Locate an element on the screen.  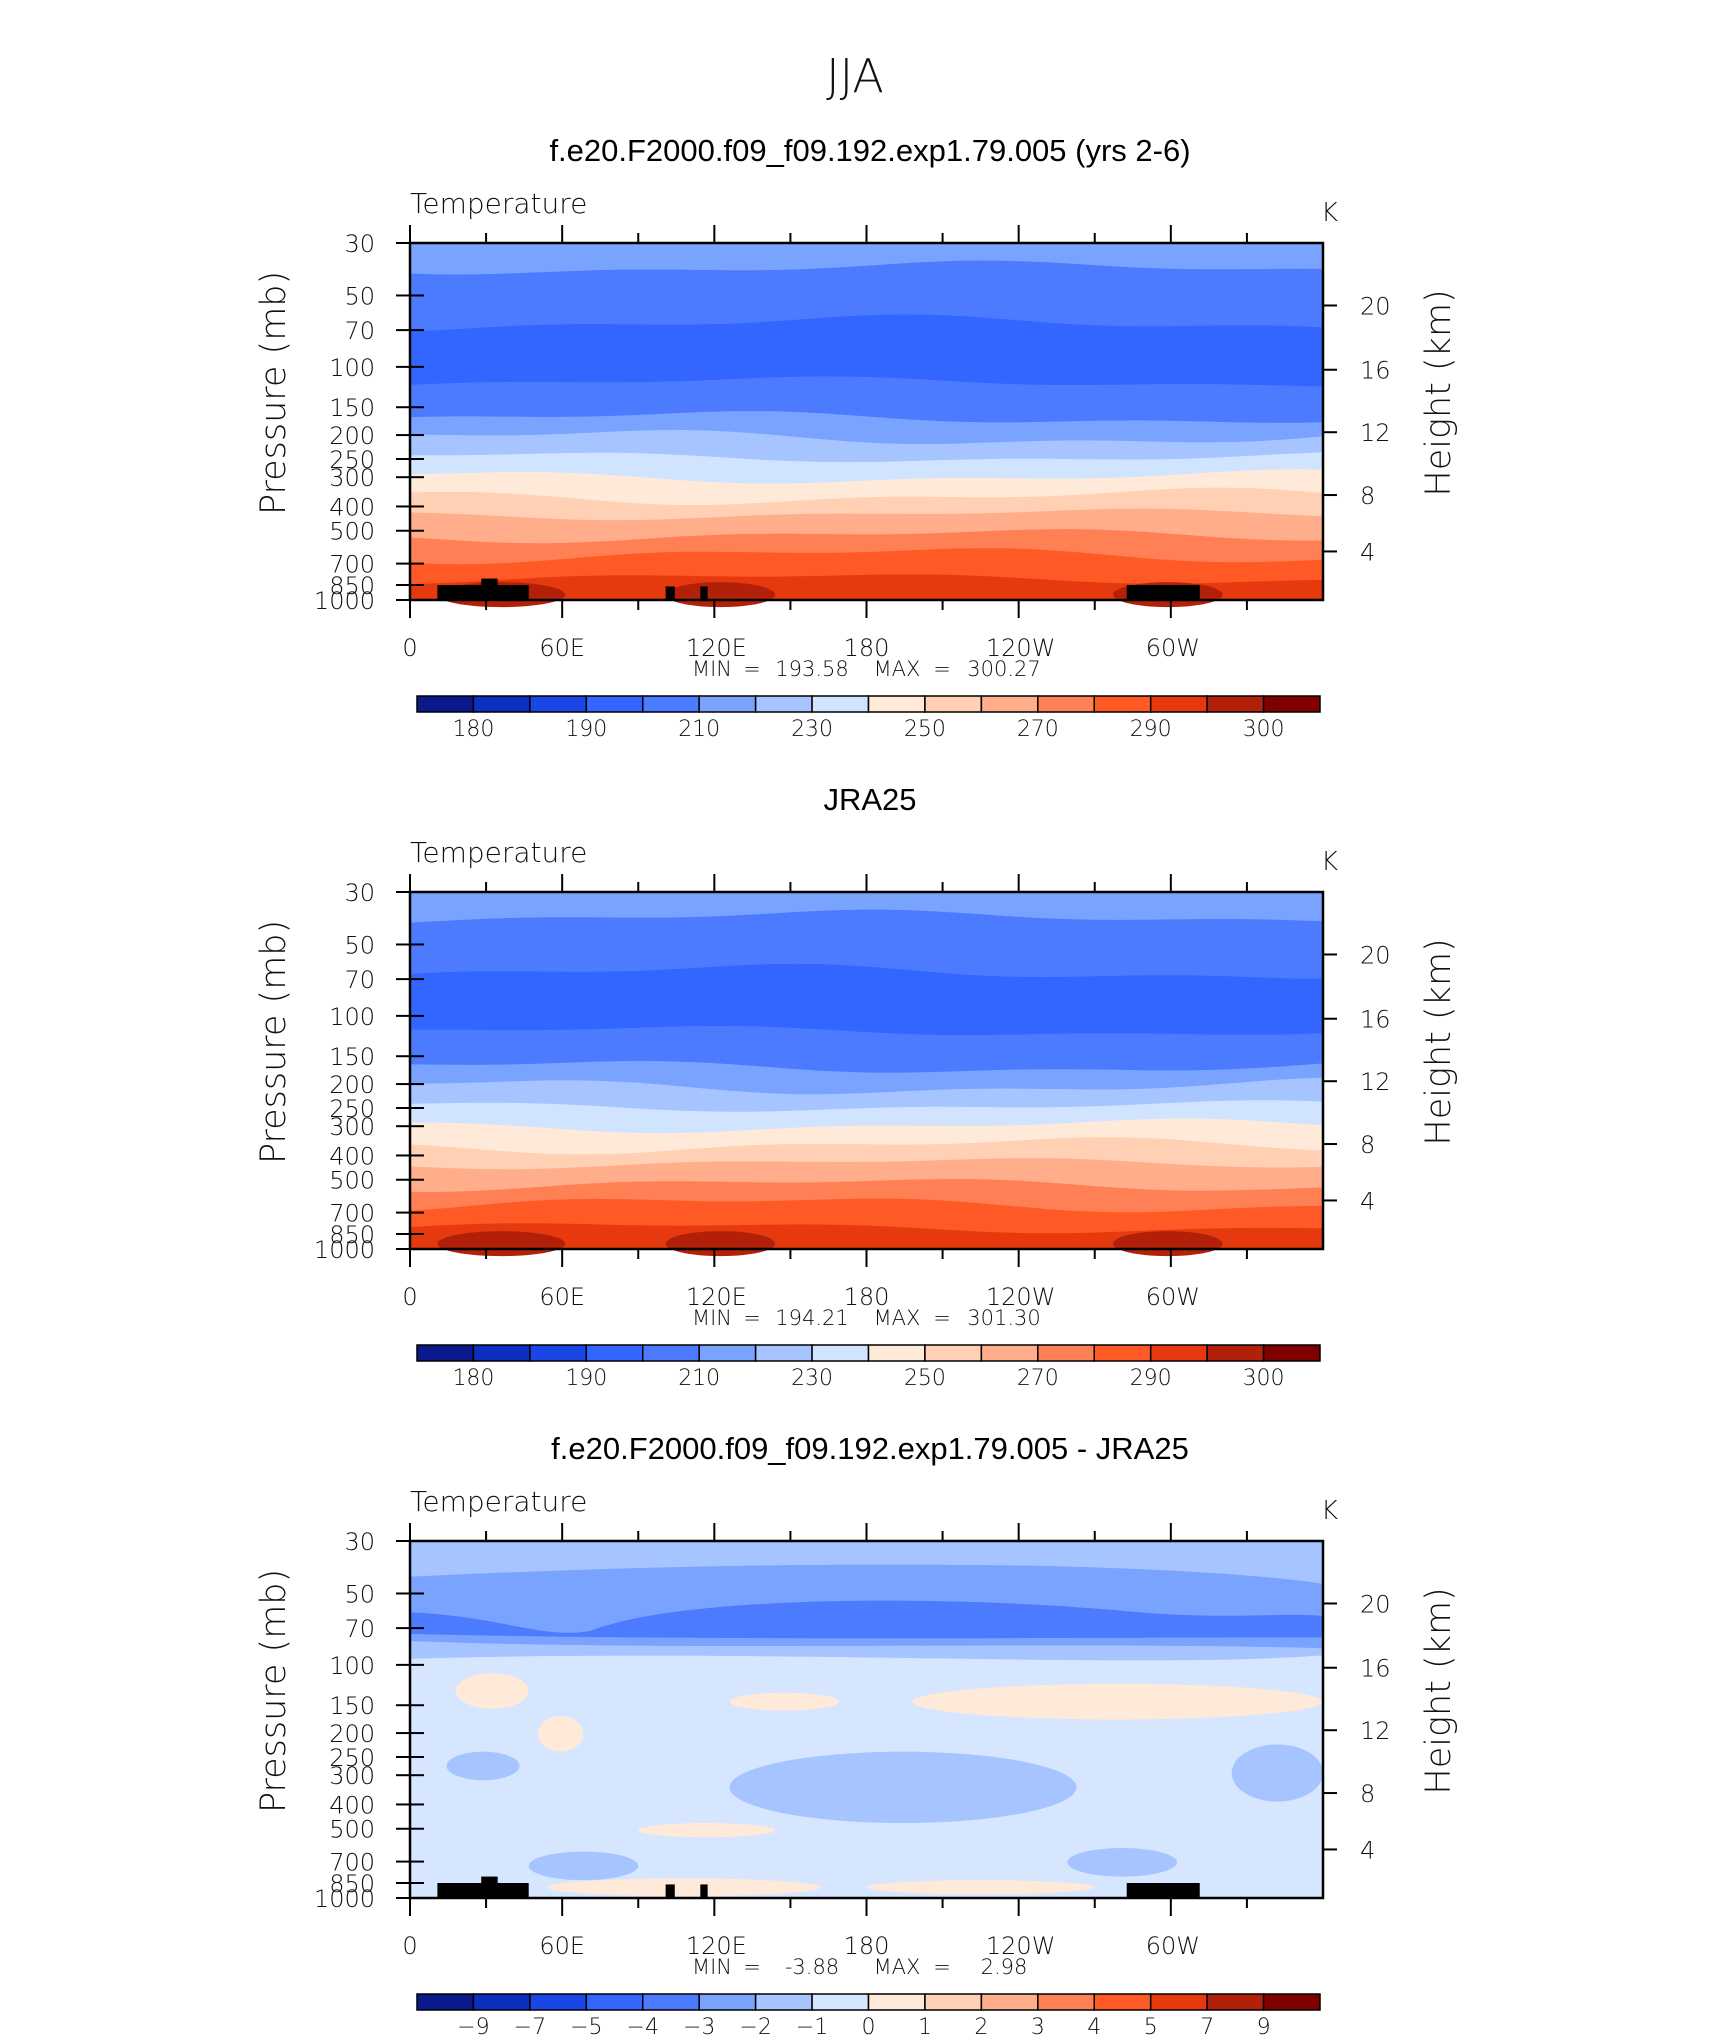
x-tick-label: 180 is located at coordinates (867, 1946).